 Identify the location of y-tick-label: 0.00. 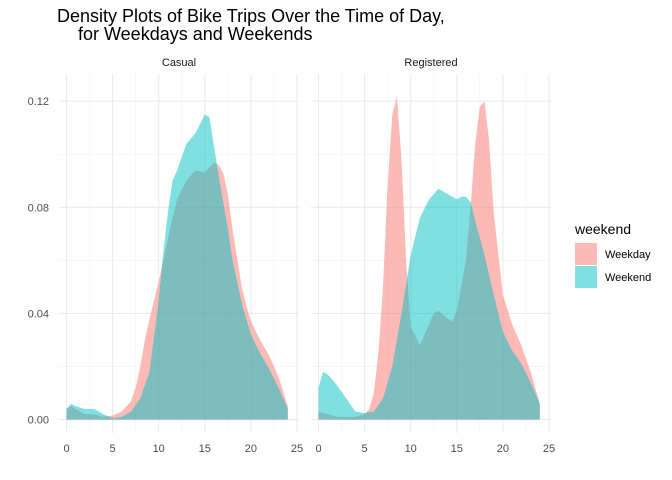
(38, 421).